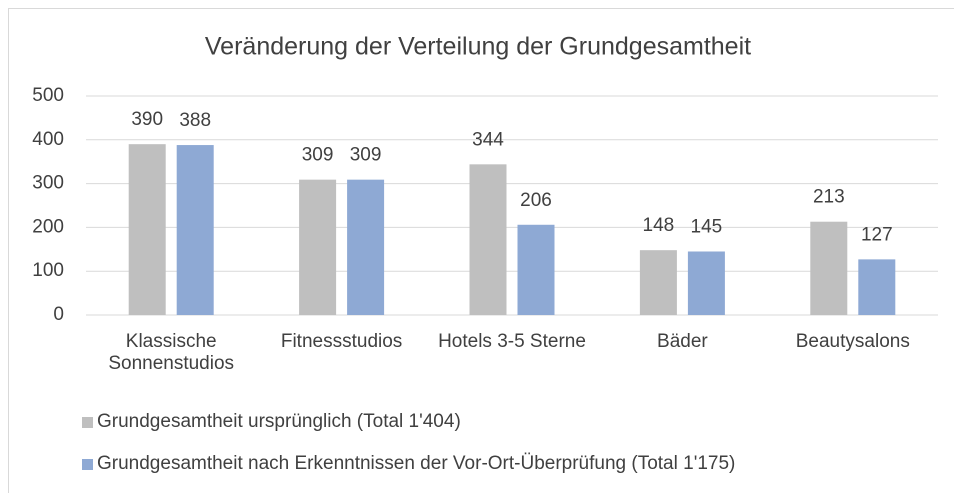  What do you see at coordinates (58, 314) in the screenshot?
I see `y-tick-label: 0` at bounding box center [58, 314].